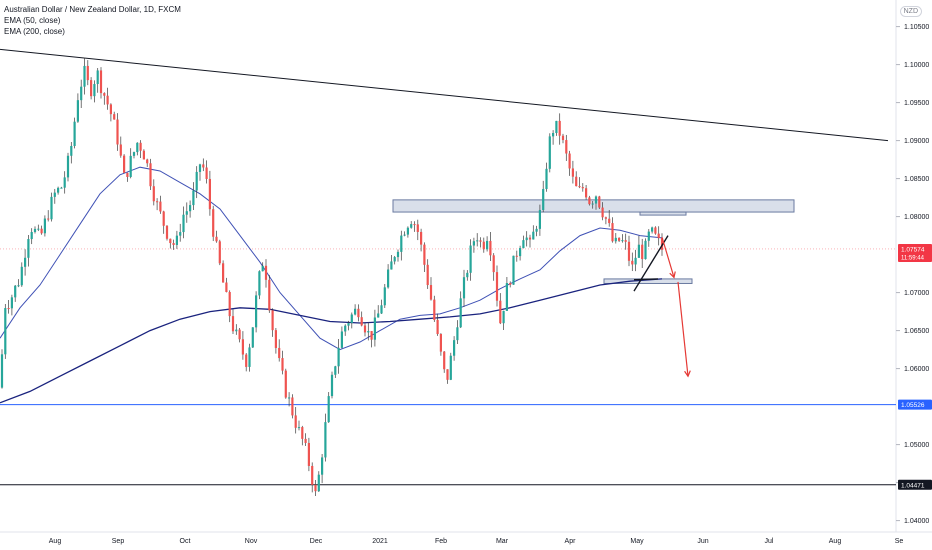 Image resolution: width=932 pixels, height=550 pixels. I want to click on price-countdown: 11:59:44, so click(913, 258).